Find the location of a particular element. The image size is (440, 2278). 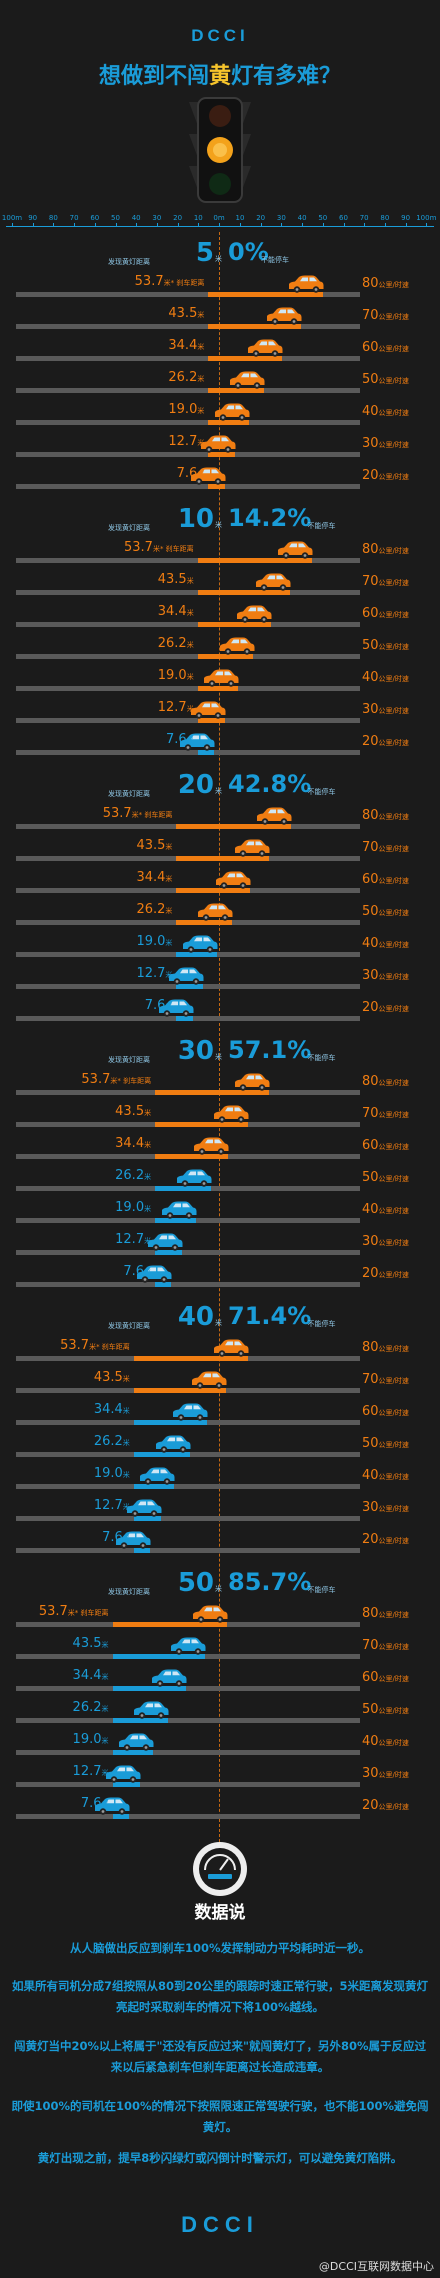

scale-tick-left: 20 is located at coordinates (178, 218).